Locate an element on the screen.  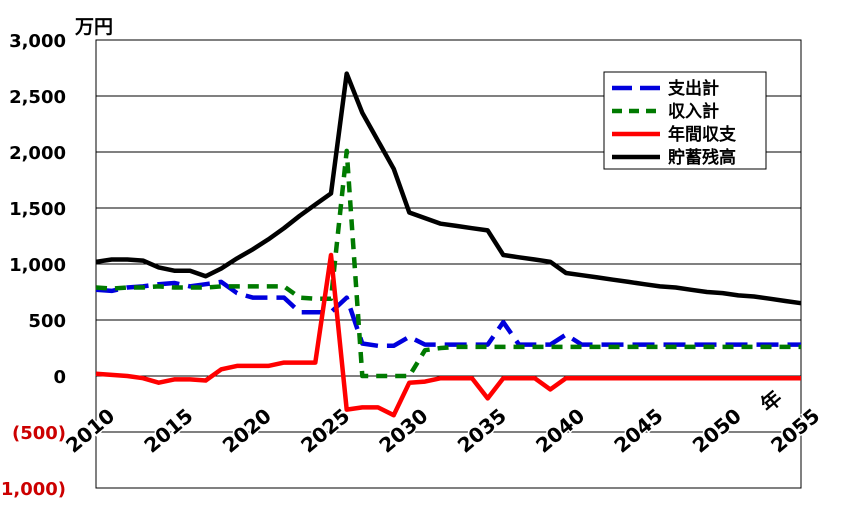
x-tick-label: 2015 is located at coordinates (168, 430).